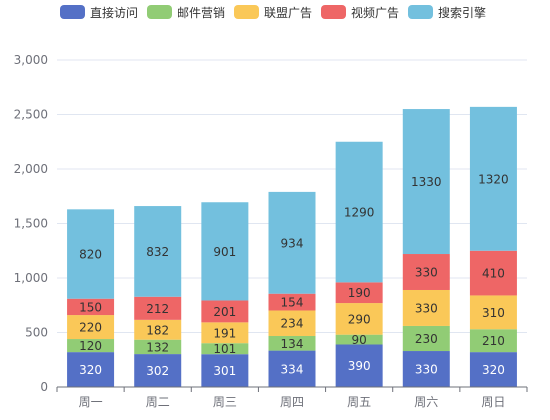 The image size is (550, 420). What do you see at coordinates (31, 278) in the screenshot?
I see `y-tick-label: 1,000` at bounding box center [31, 278].